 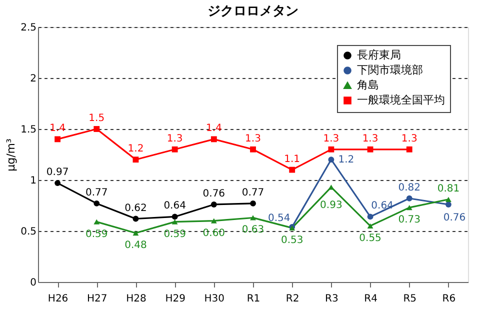 I want to click on data-label: 0.93, so click(x=331, y=206).